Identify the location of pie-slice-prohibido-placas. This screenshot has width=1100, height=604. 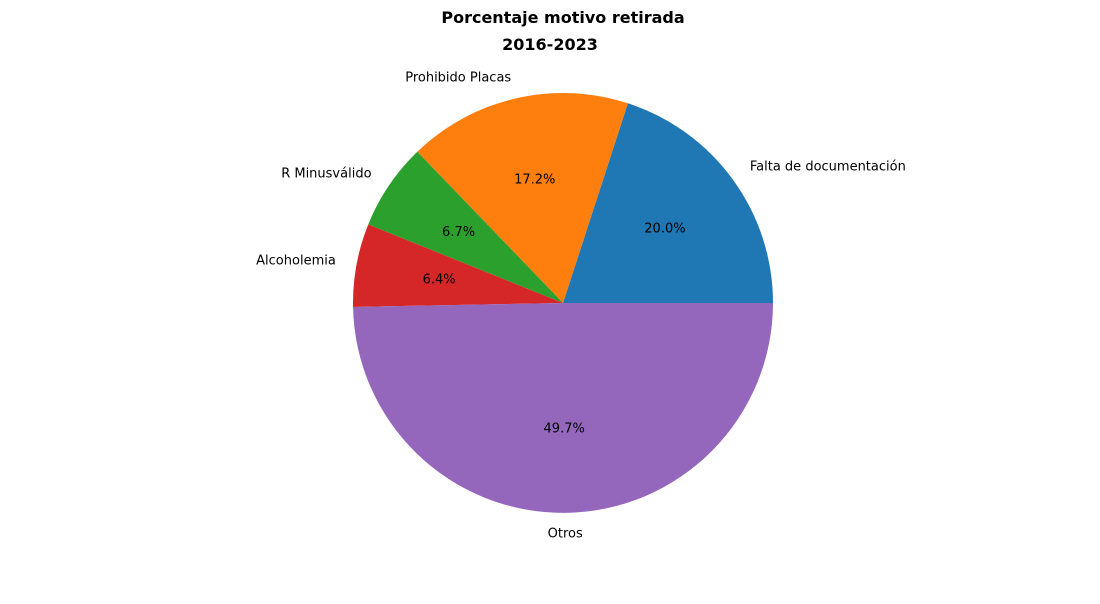
(522, 198).